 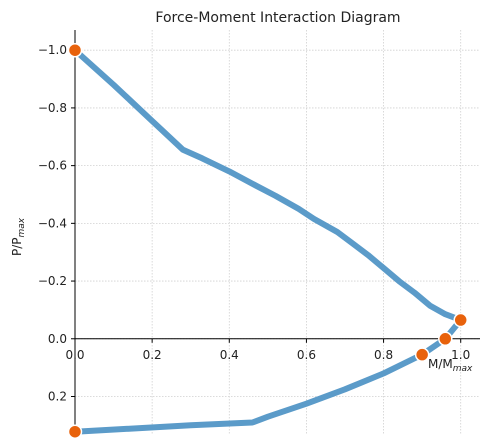 I want to click on y-tick-label: 0.0, so click(x=57, y=339).